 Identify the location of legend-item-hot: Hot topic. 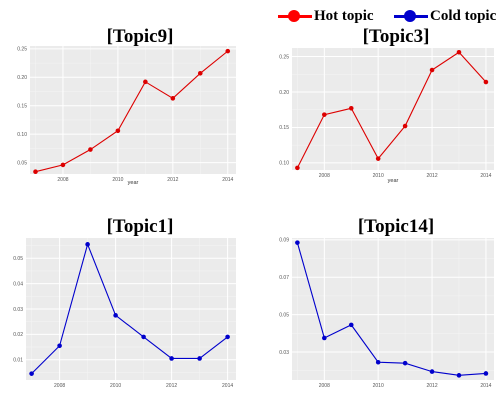
(326, 16).